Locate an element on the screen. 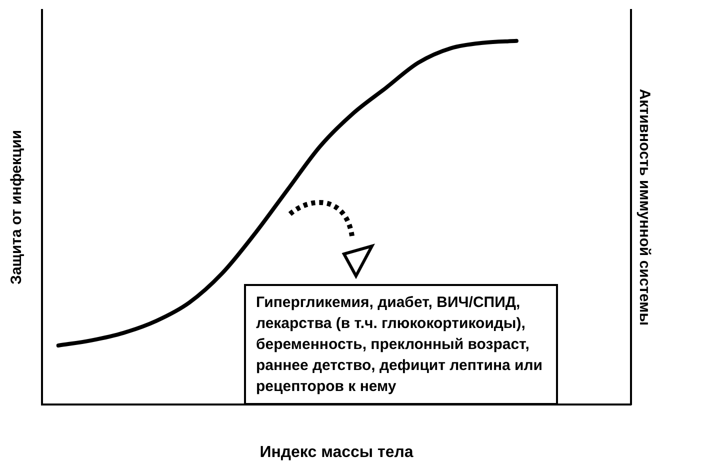 The width and height of the screenshot is (703, 472). x-axis-title: Индекс массы тела is located at coordinates (337, 452).